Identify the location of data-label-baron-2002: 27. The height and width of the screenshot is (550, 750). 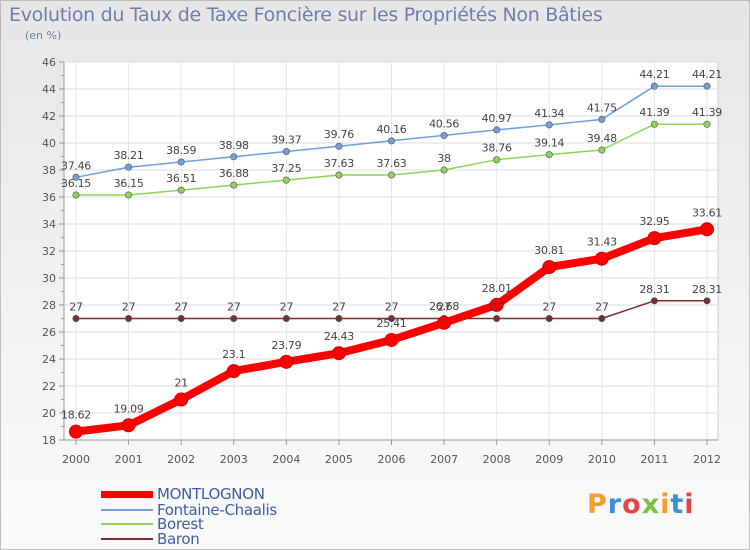
(181, 307).